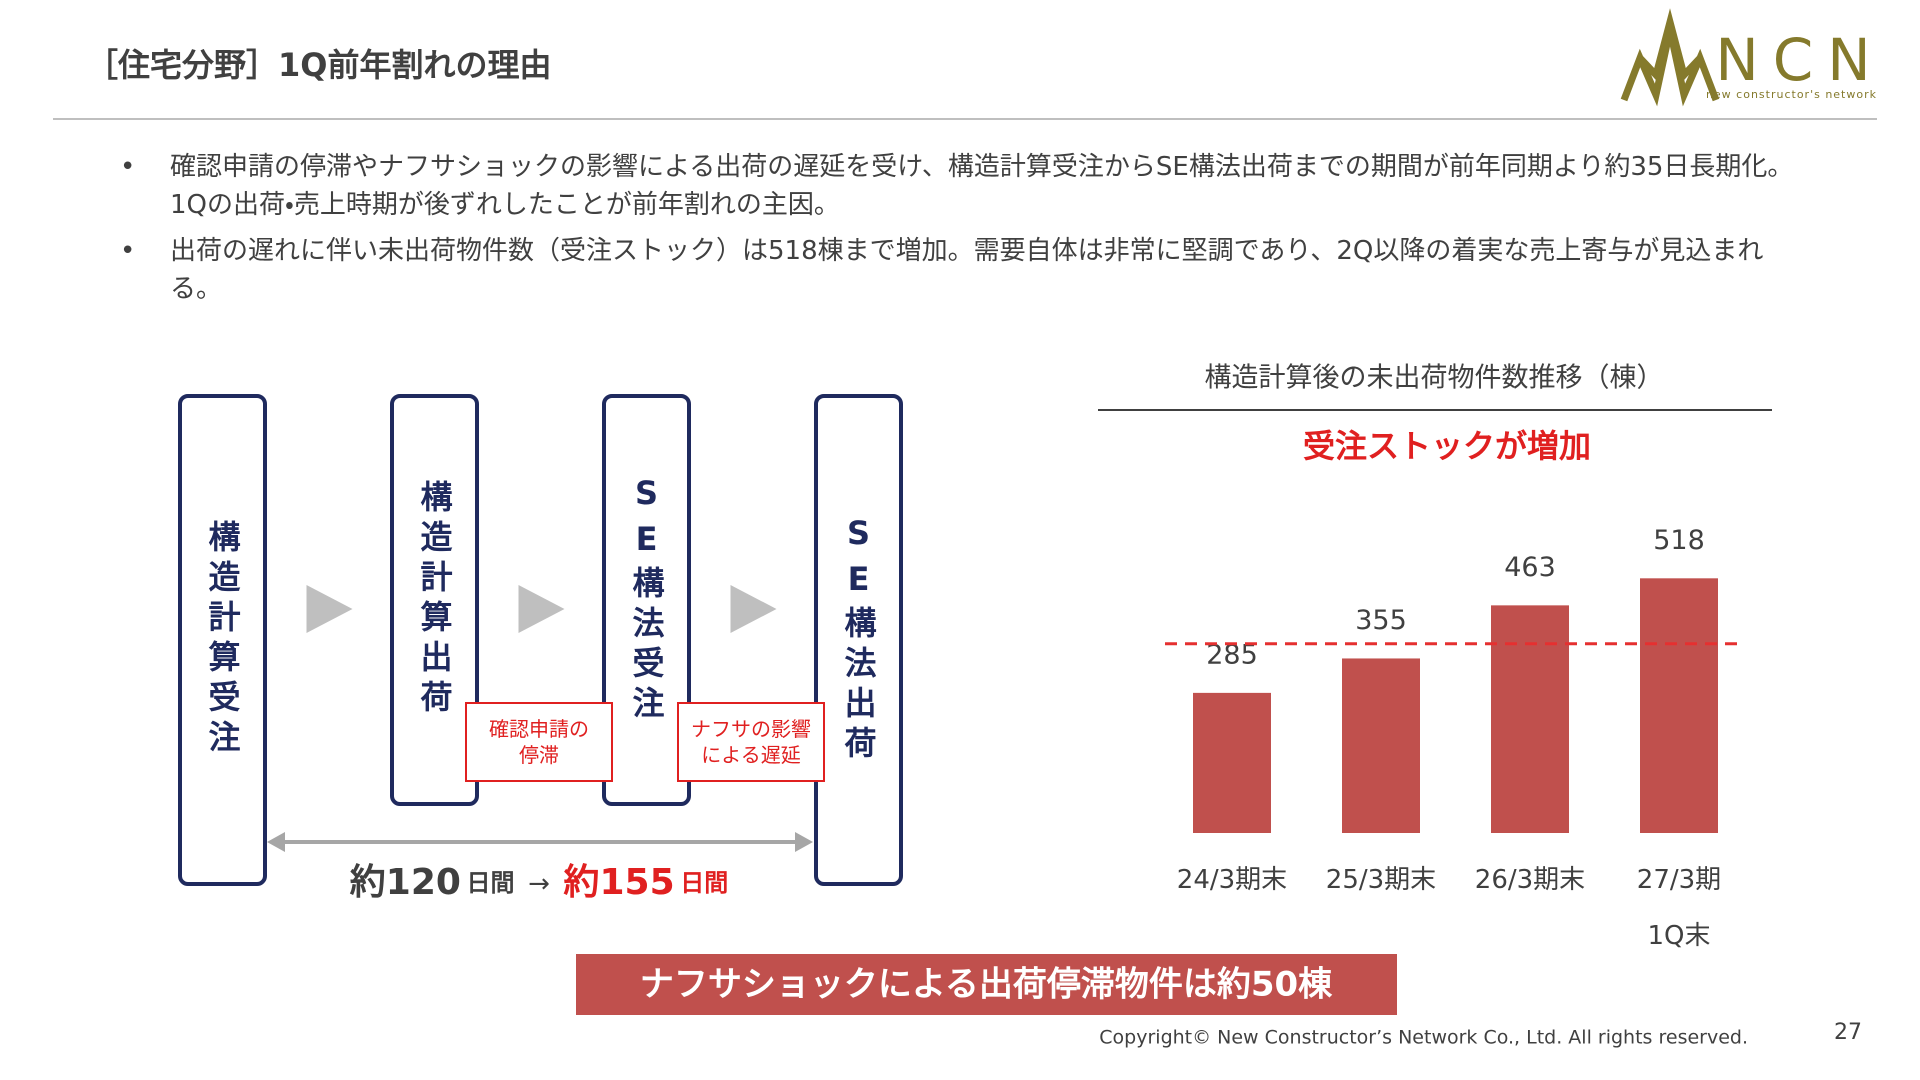 This screenshot has height=1080, width=1920. What do you see at coordinates (1530, 567) in the screenshot?
I see `value-label: 463` at bounding box center [1530, 567].